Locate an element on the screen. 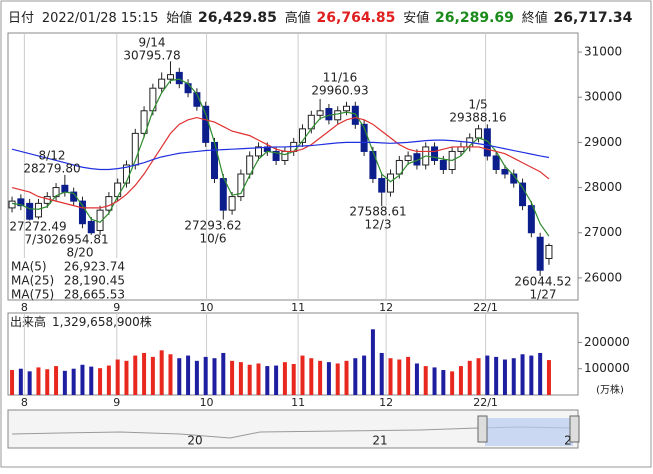 Image resolution: width=653 pixels, height=474 pixels. legend-label: MA(5) is located at coordinates (29, 267).